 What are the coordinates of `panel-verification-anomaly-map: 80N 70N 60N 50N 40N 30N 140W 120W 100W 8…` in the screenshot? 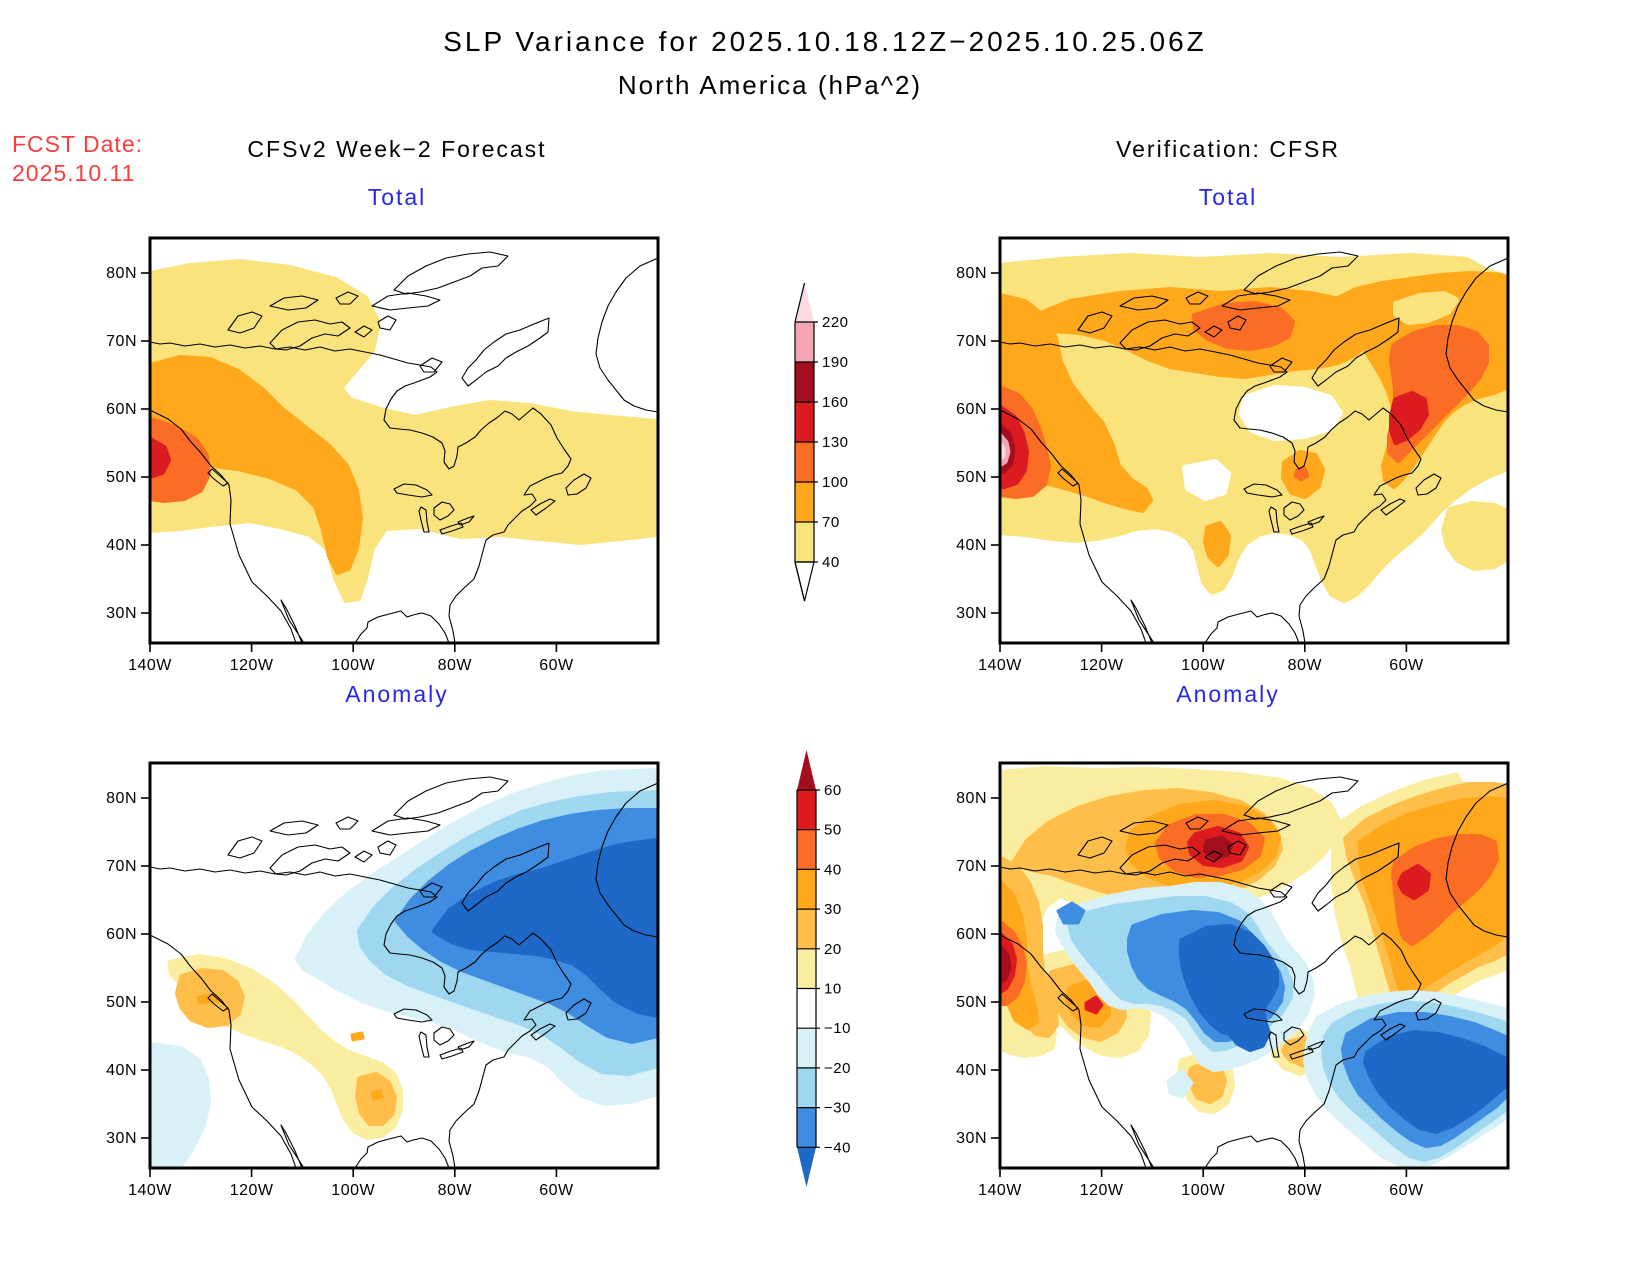 It's located at (1233, 980).